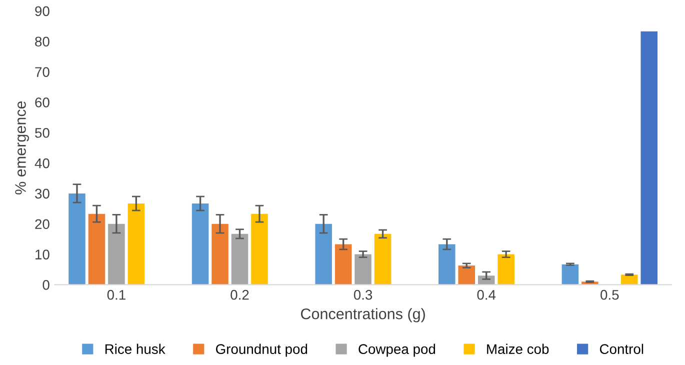 Image resolution: width=685 pixels, height=365 pixels. What do you see at coordinates (42, 163) in the screenshot?
I see `y-tick-label: 40` at bounding box center [42, 163].